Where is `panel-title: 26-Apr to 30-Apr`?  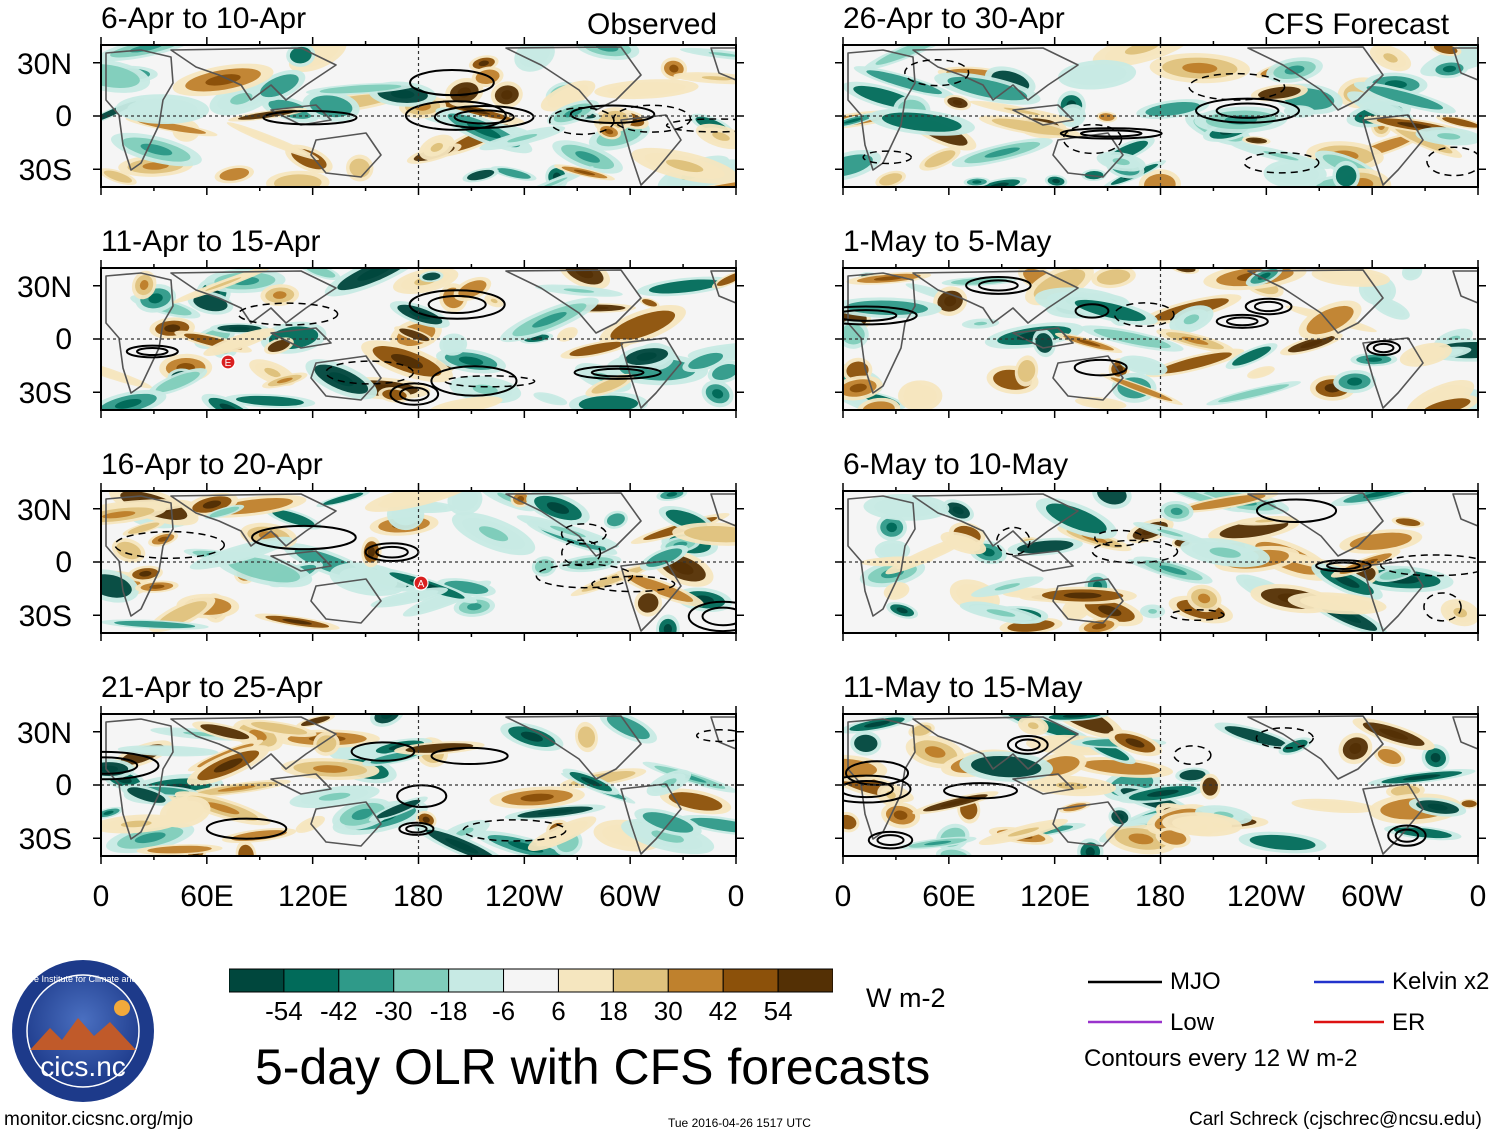
panel-title: 26-Apr to 30-Apr is located at coordinates (954, 18).